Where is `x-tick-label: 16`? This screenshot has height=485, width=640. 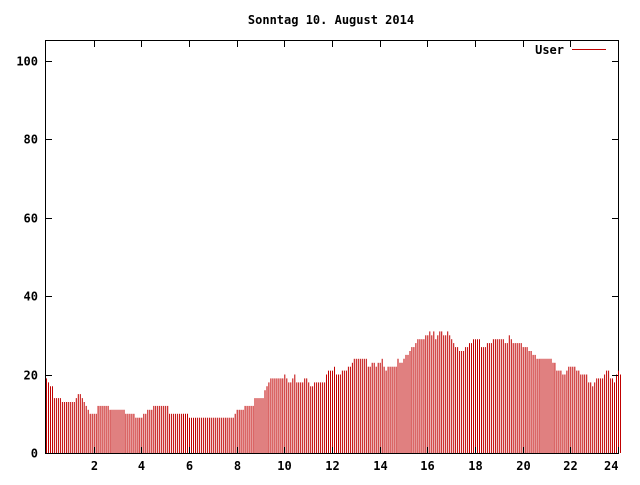 x-tick-label: 16 is located at coordinates (427, 466).